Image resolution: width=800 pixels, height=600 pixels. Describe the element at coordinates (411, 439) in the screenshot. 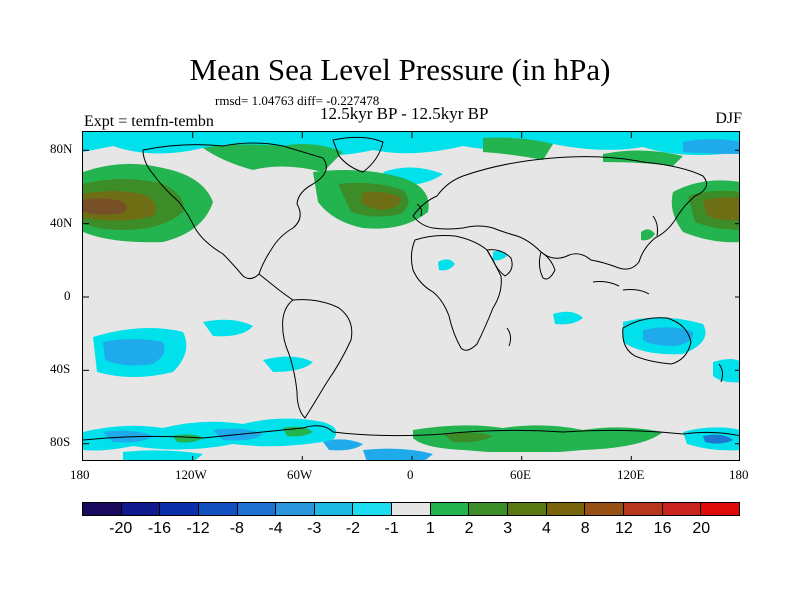

I see `antarctic-band` at that location.